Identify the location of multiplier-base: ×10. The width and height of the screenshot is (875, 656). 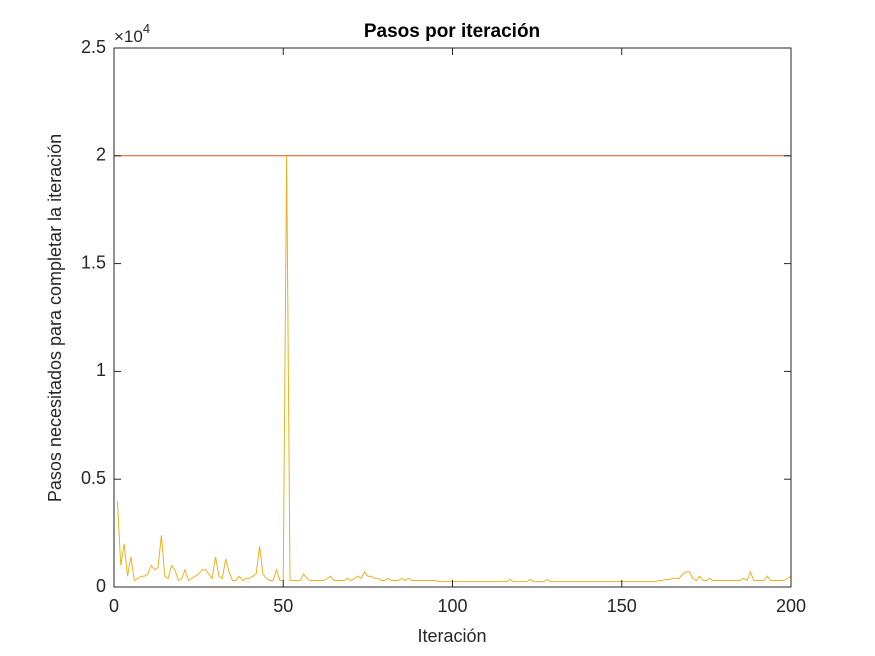
(128, 36).